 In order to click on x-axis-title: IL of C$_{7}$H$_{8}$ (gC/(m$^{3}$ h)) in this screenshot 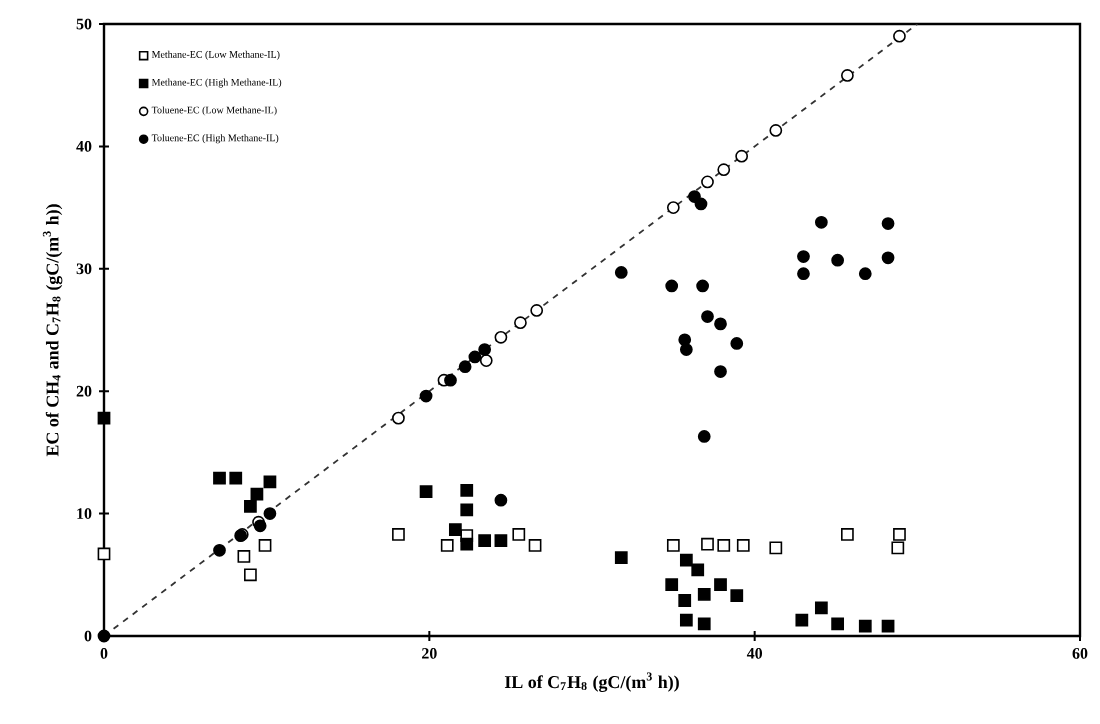, I will do `click(591, 682)`.